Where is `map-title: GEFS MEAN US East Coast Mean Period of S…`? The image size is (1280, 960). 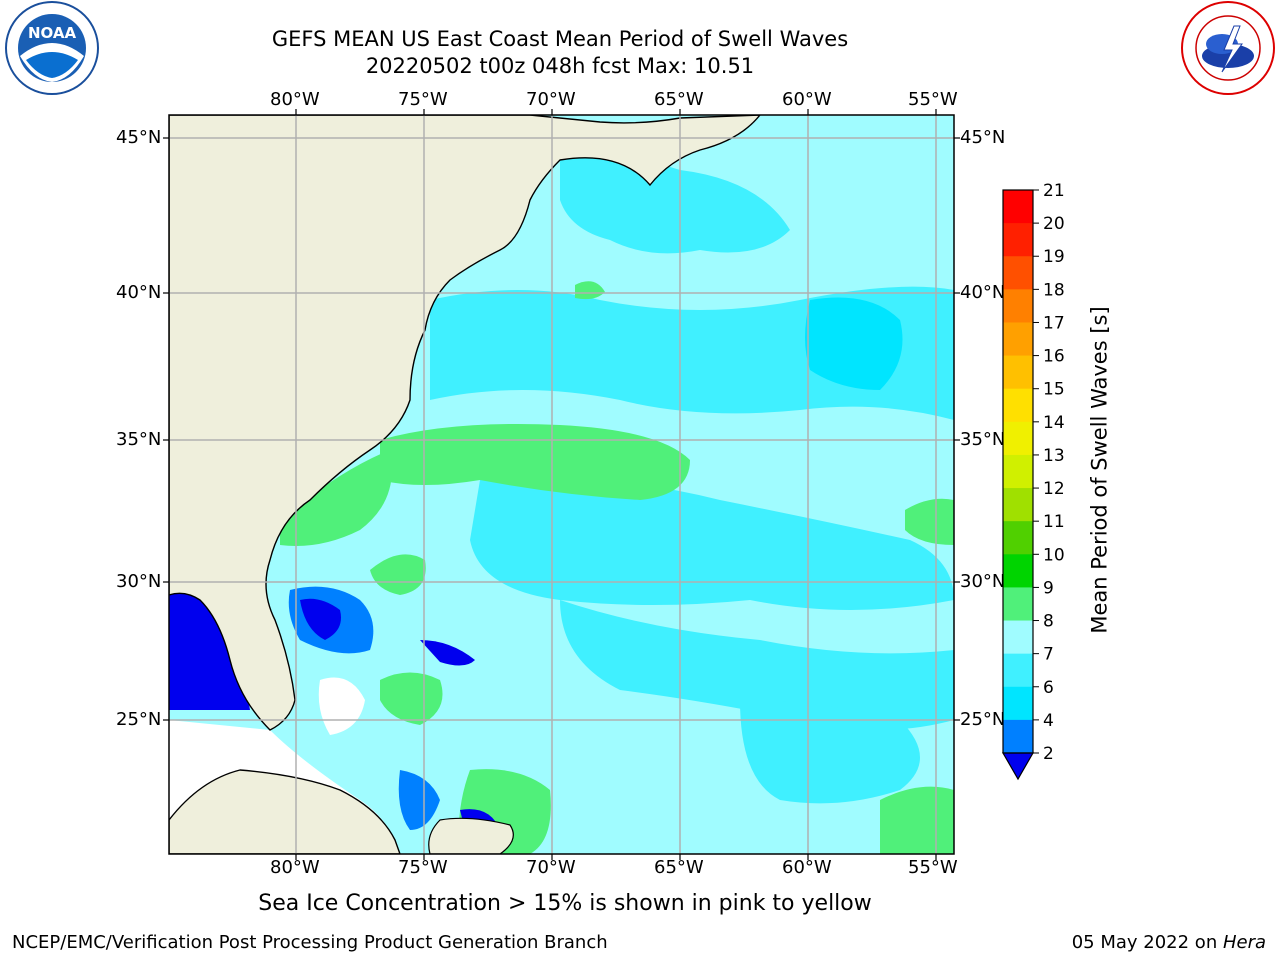
map-title: GEFS MEAN US East Coast Mean Period of S… is located at coordinates (560, 39).